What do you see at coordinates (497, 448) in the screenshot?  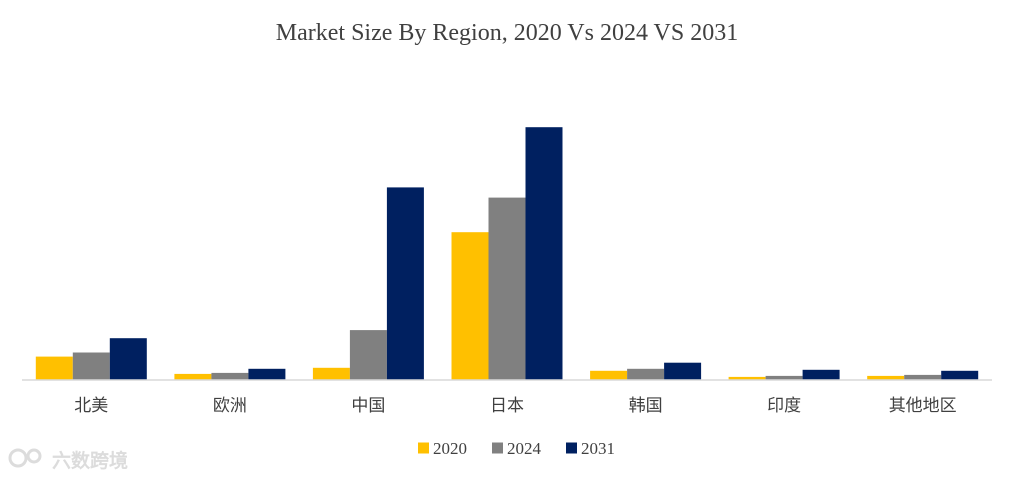 I see `legend-swatch-2024` at bounding box center [497, 448].